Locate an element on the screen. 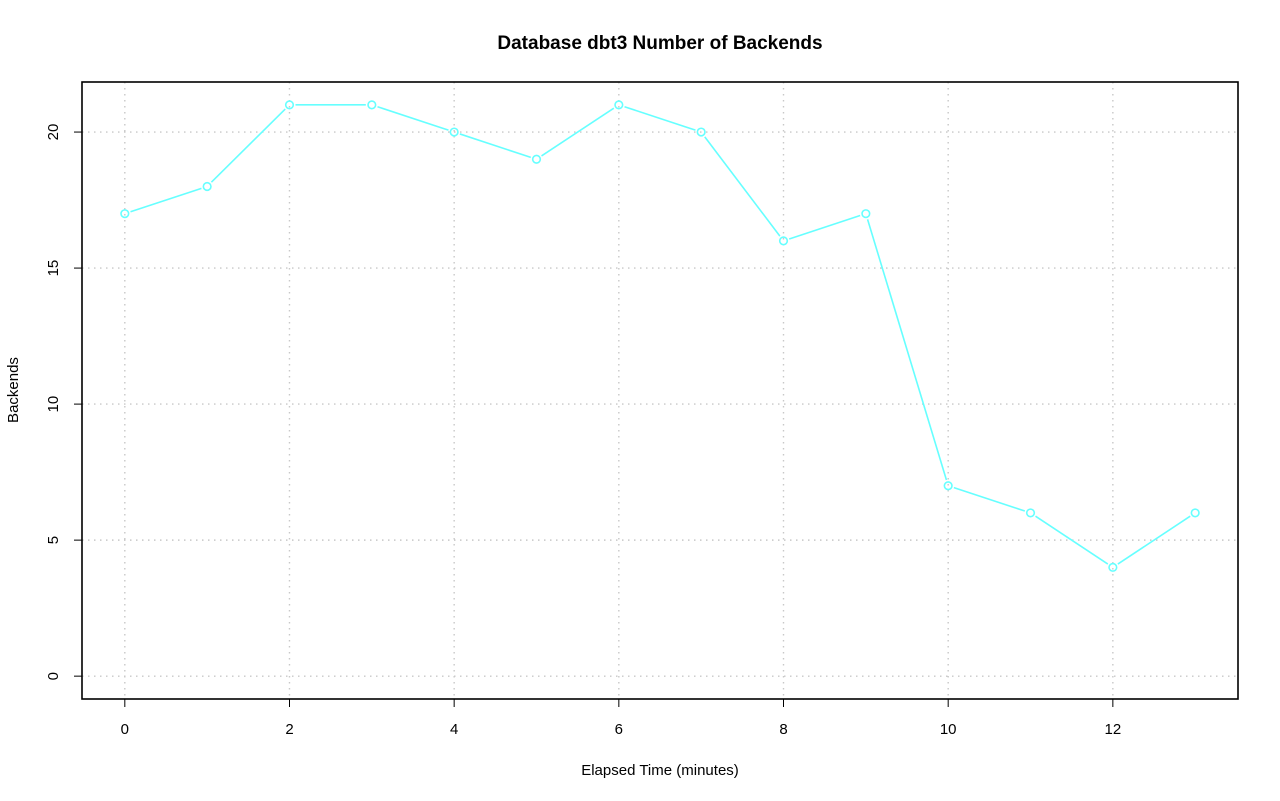  y-axis-label: Backends is located at coordinates (13, 390).